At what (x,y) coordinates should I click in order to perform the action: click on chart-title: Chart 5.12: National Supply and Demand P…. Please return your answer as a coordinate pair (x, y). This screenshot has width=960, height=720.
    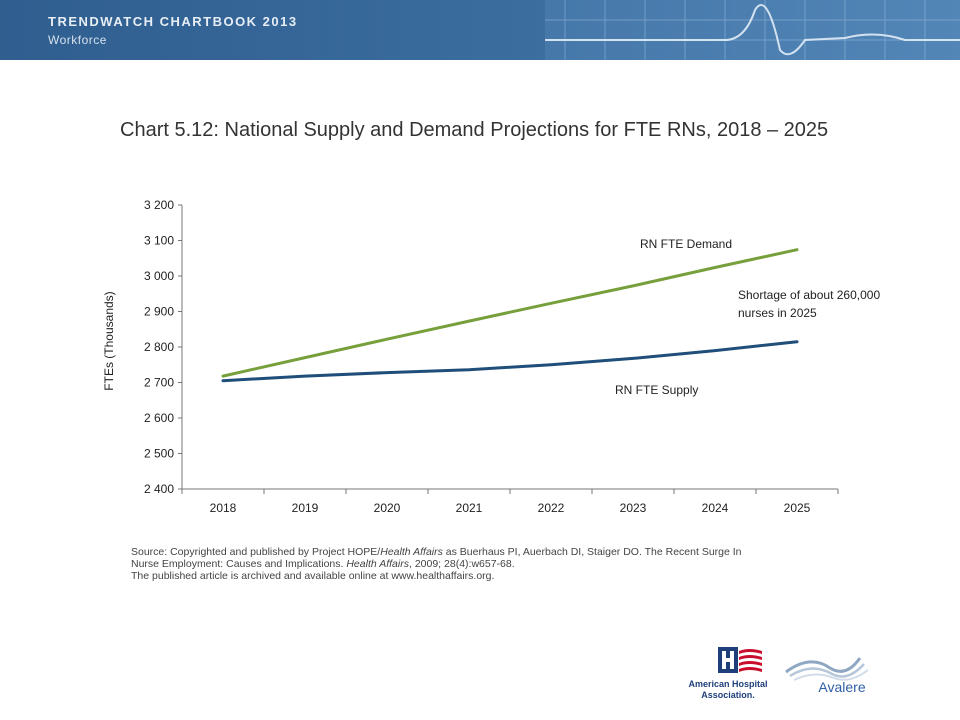
    Looking at the image, I should click on (474, 130).